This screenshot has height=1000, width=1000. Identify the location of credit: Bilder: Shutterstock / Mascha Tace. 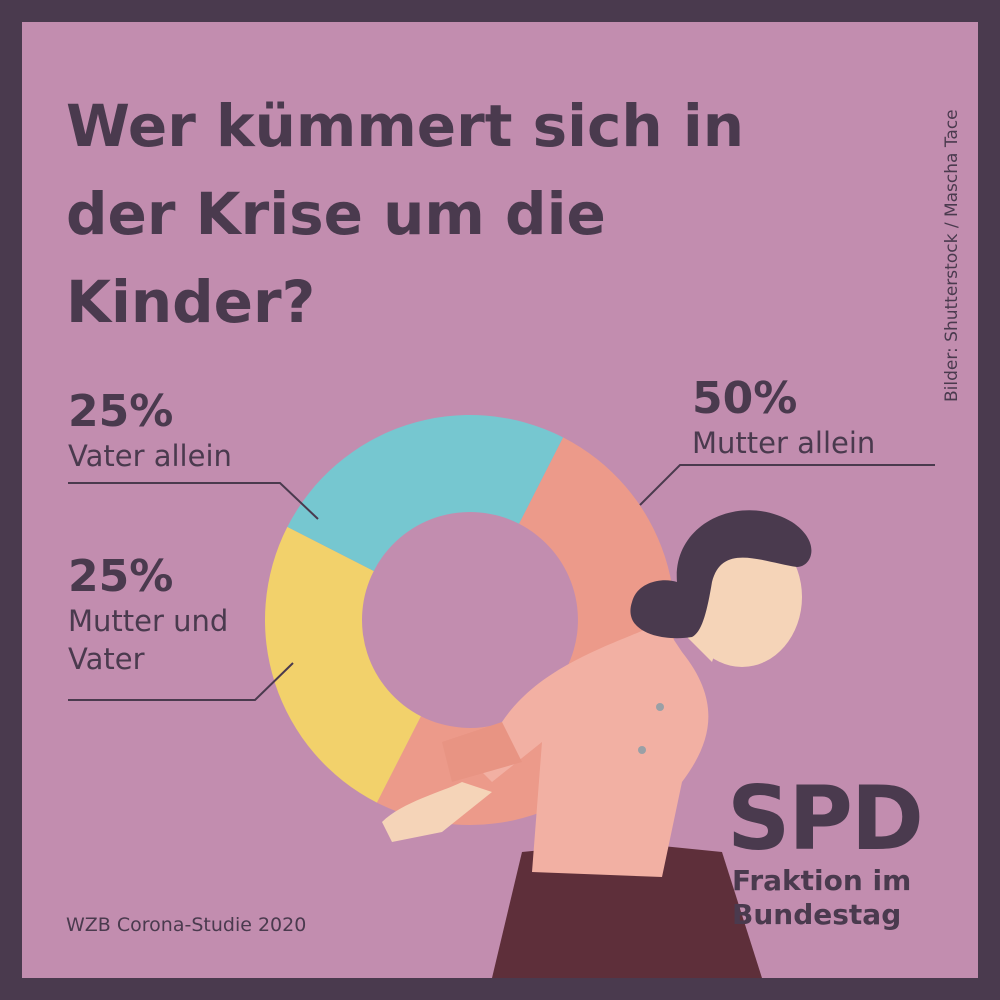
(952, 255).